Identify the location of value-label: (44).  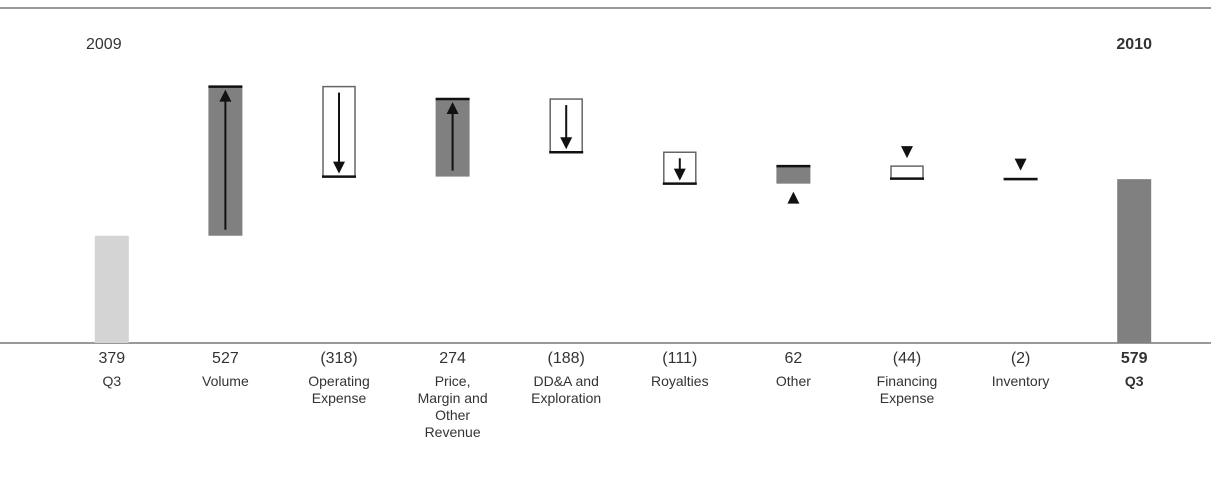
(907, 358).